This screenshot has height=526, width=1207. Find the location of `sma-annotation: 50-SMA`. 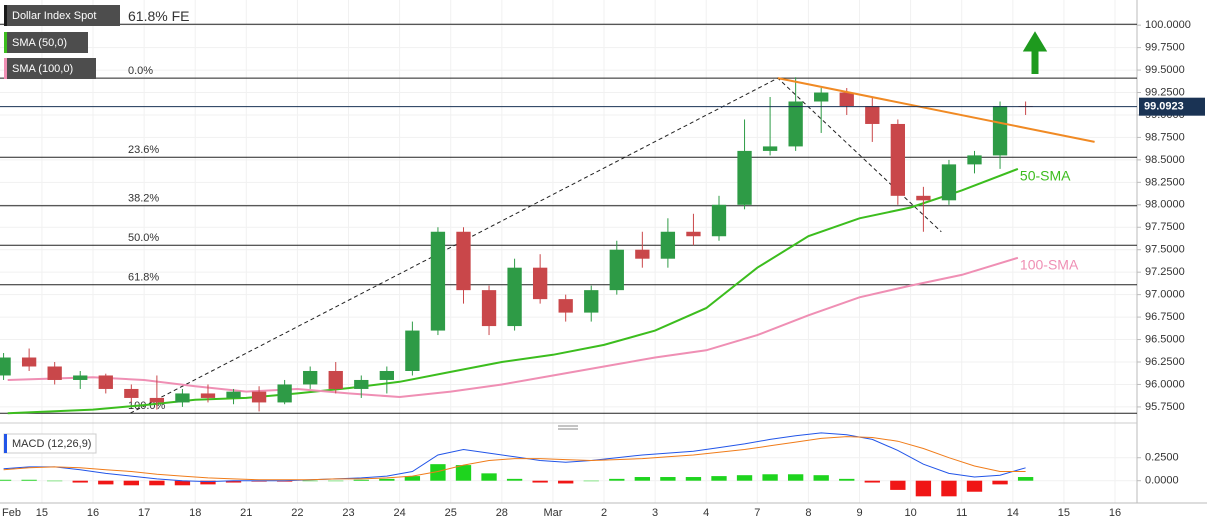

sma-annotation: 50-SMA is located at coordinates (1045, 176).